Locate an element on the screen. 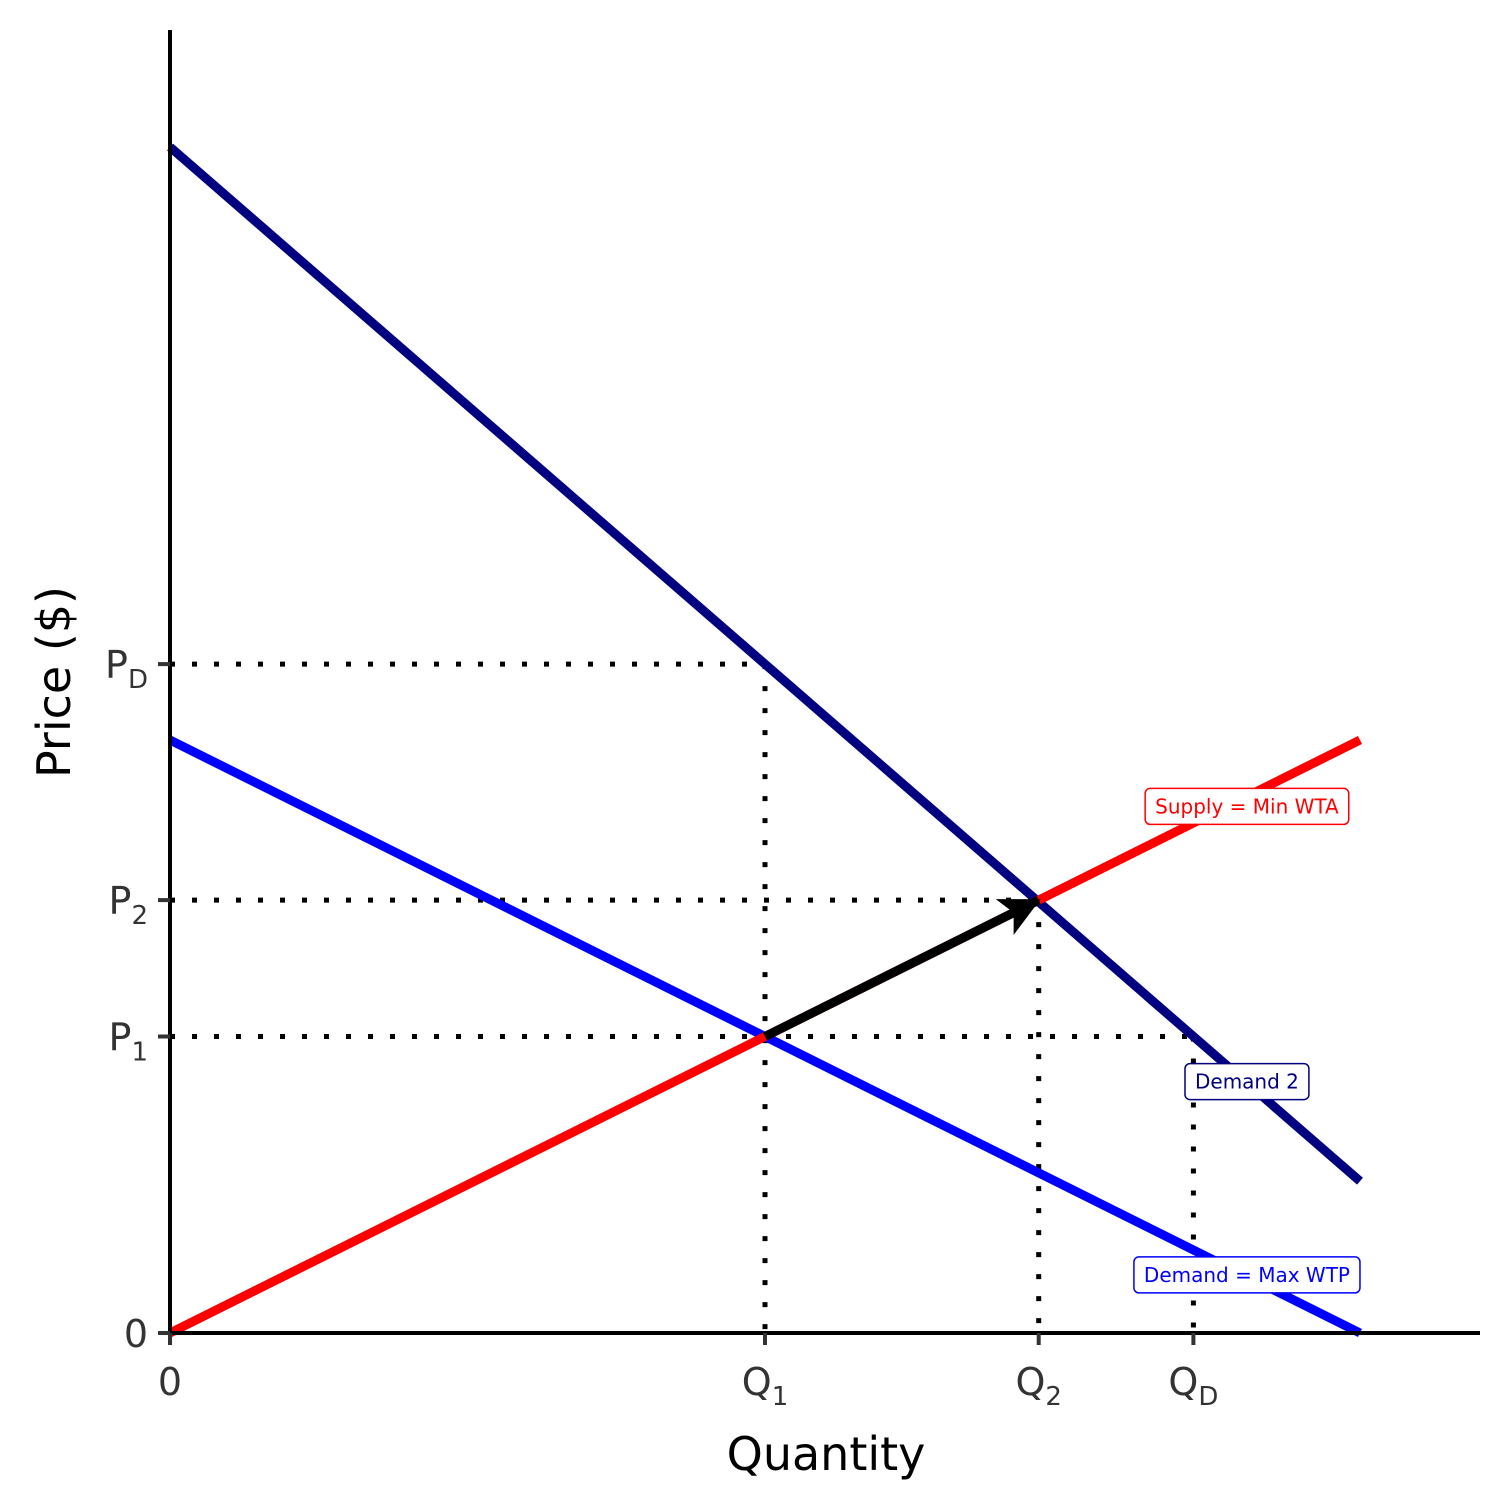 This screenshot has height=1512, width=1512. curve-label-text: Demand 2 is located at coordinates (1247, 1082).